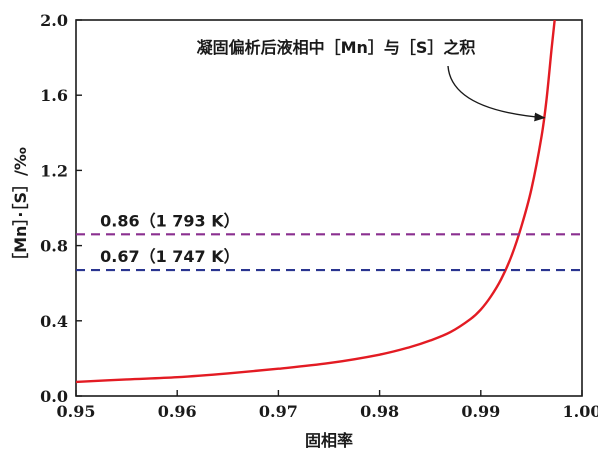 This screenshot has height=455, width=598. Describe the element at coordinates (329, 440) in the screenshot. I see `x-axis-label: 固相率` at that location.